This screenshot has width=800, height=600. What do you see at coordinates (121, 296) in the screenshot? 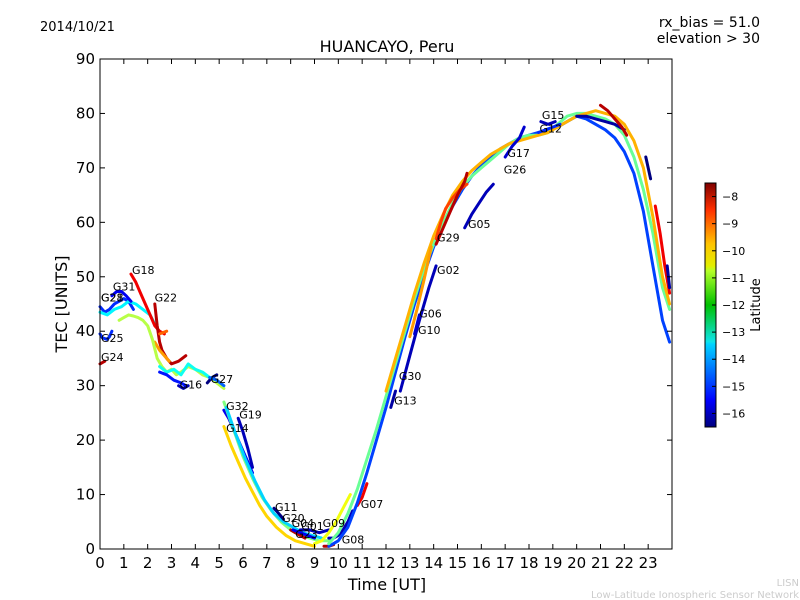
I see `series-G31` at bounding box center [121, 296].